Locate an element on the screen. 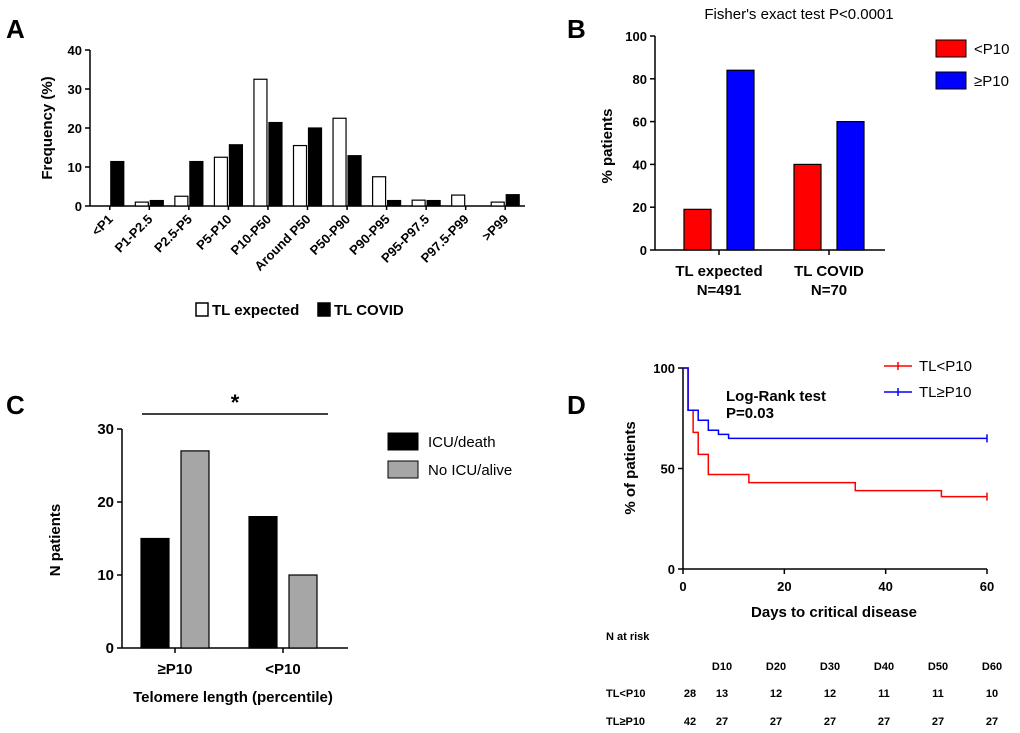 The image size is (1020, 733). legend-swatch-icu-death is located at coordinates (403, 441).